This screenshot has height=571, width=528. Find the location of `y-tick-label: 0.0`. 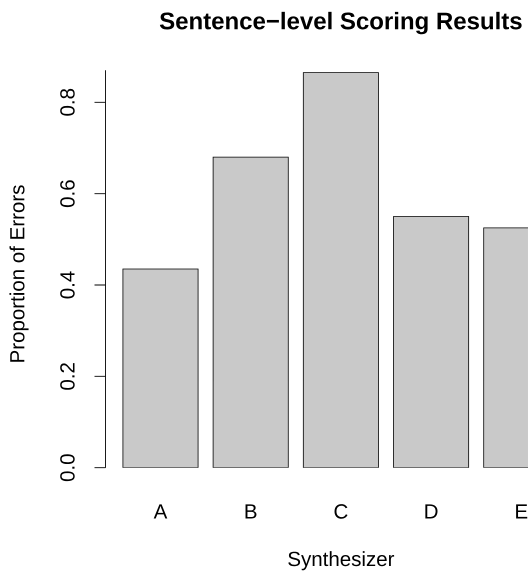

y-tick-label: 0.0 is located at coordinates (67, 468).